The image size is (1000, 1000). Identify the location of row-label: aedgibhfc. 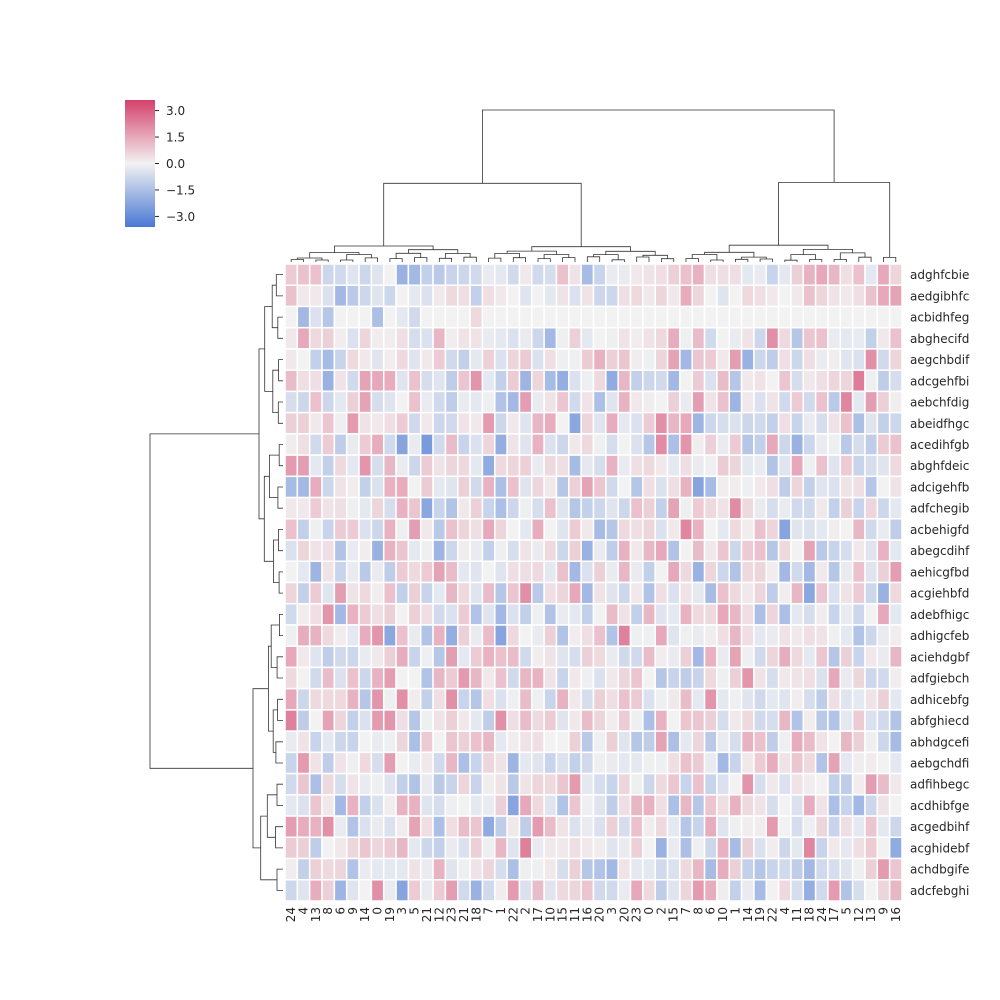
(939, 296).